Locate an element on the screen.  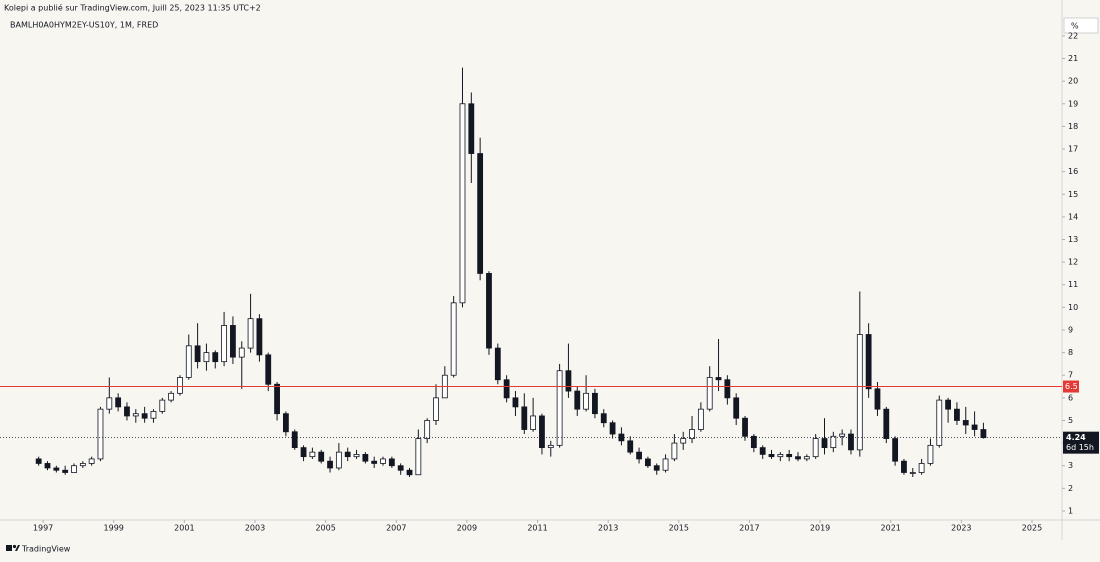
x-tick-label: 2023 is located at coordinates (961, 528).